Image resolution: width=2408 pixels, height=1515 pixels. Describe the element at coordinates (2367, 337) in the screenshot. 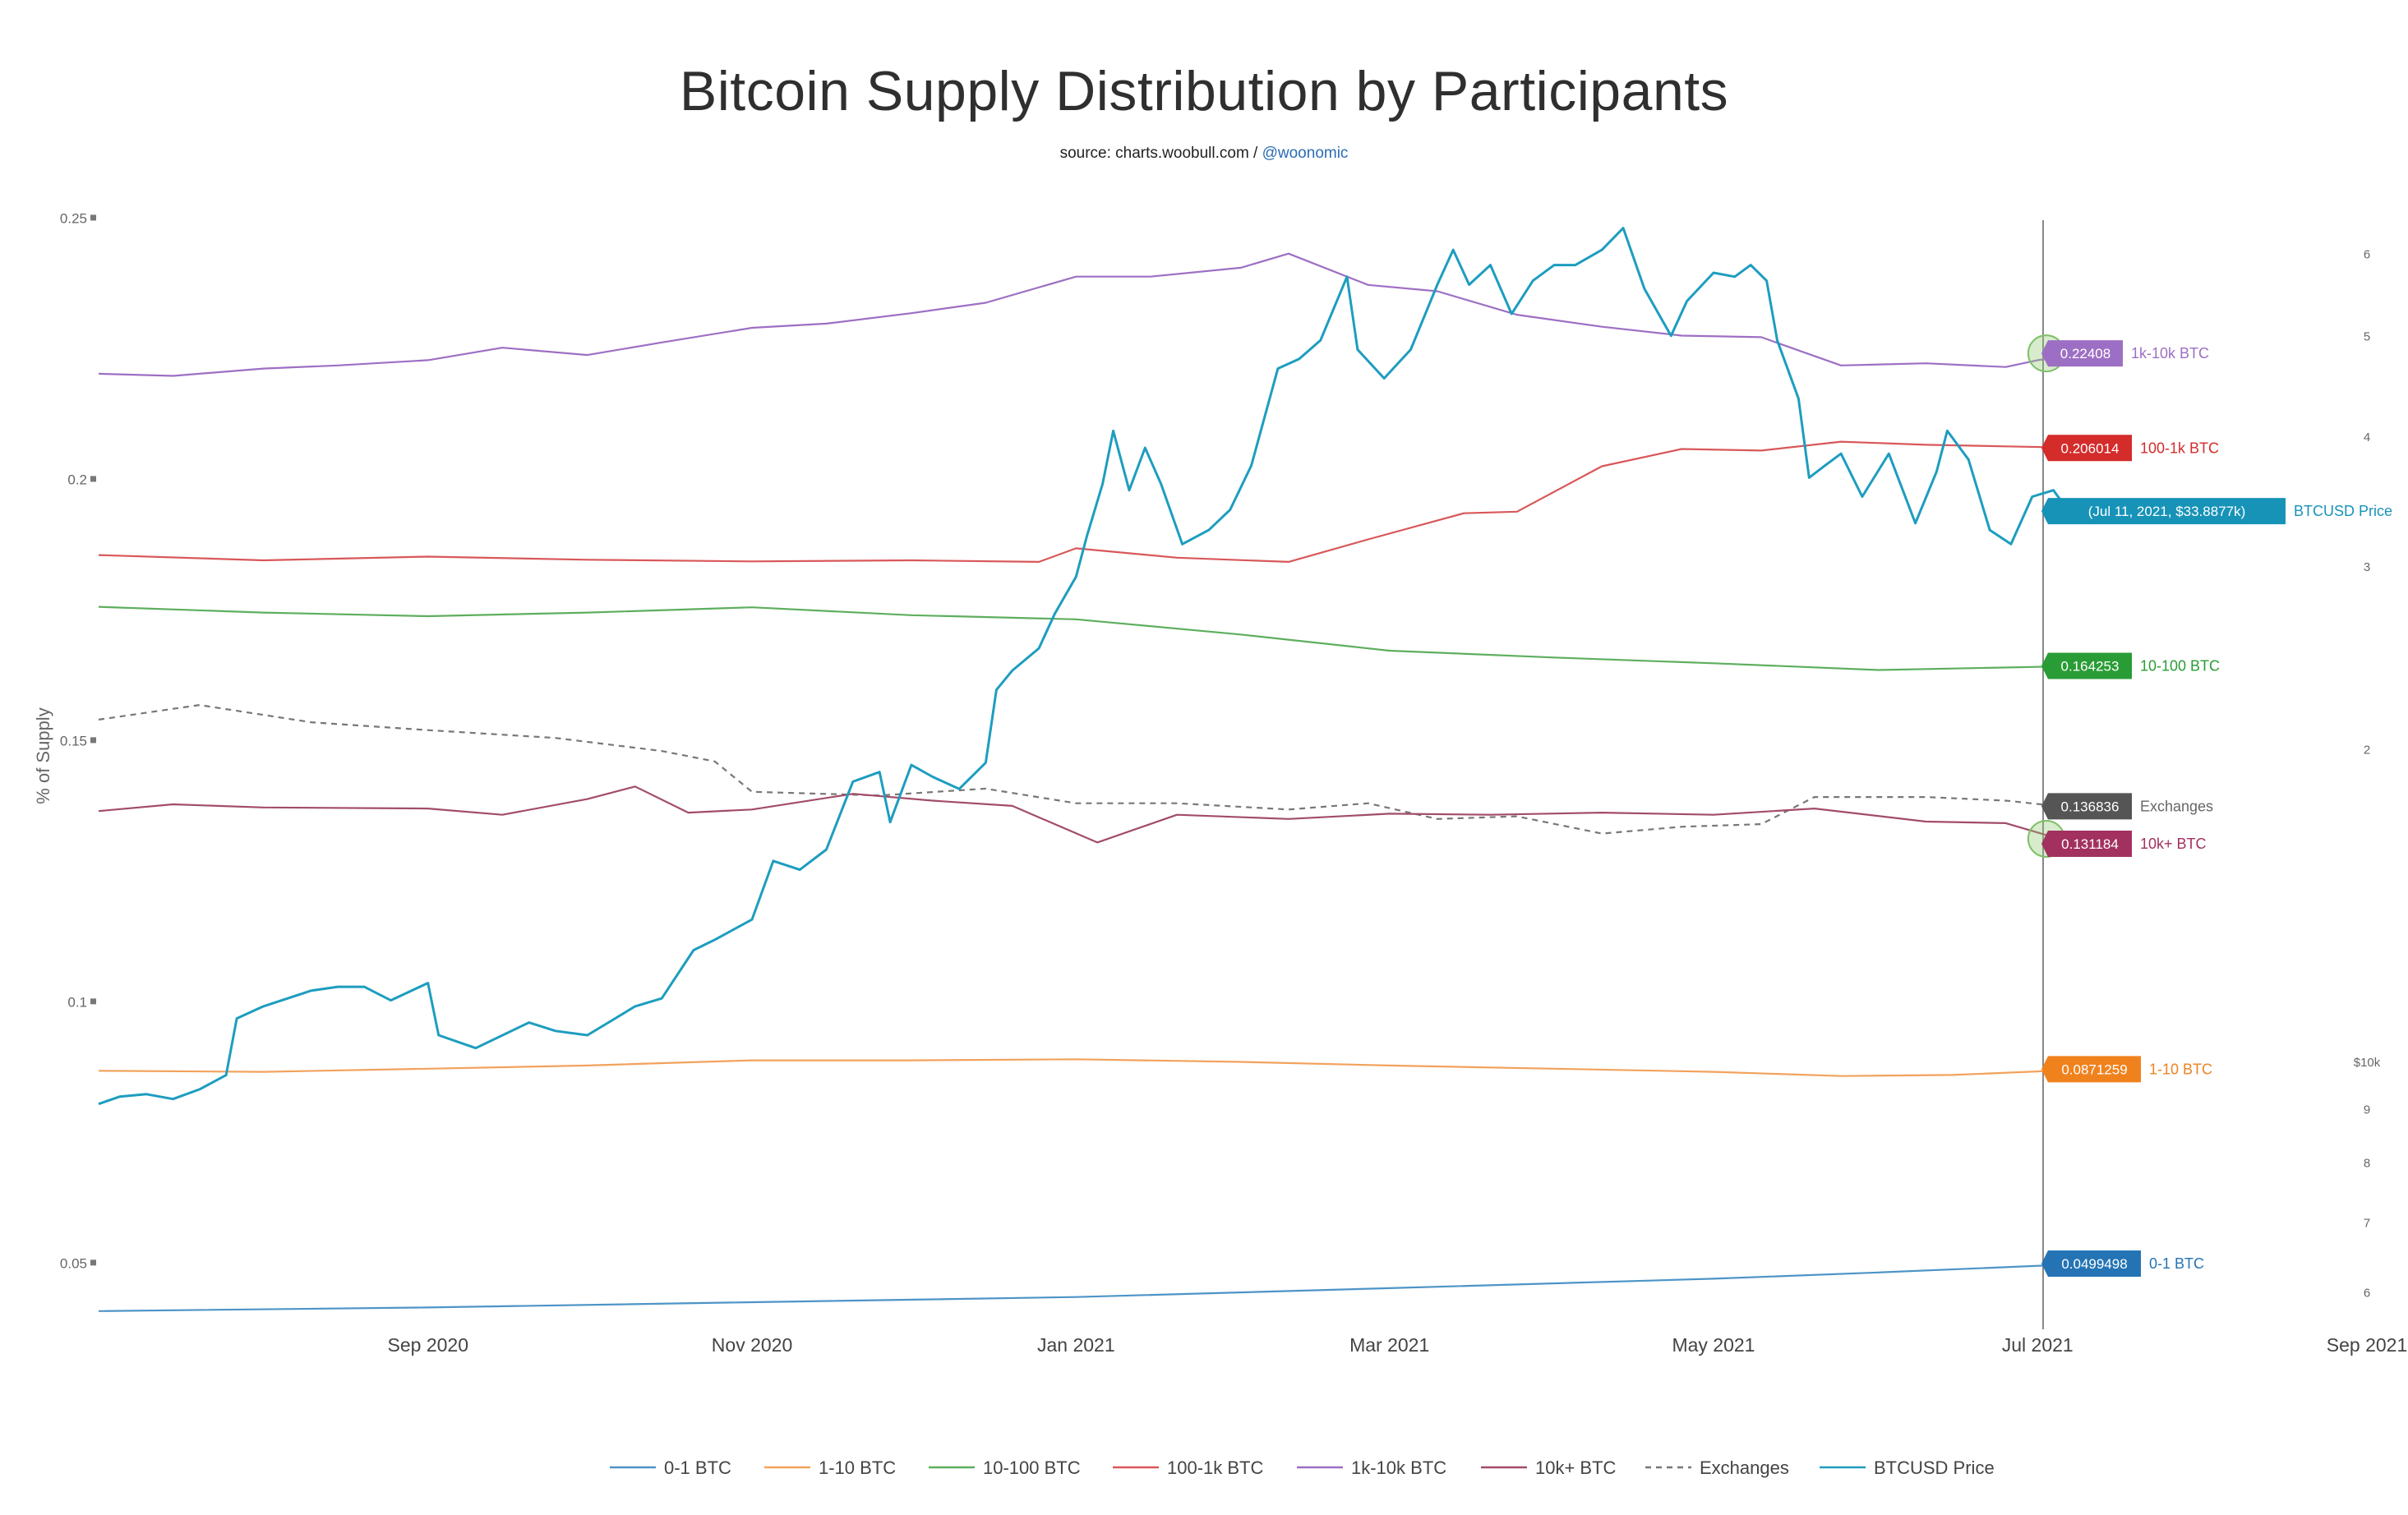

I see `y2-tick-label: 5` at that location.